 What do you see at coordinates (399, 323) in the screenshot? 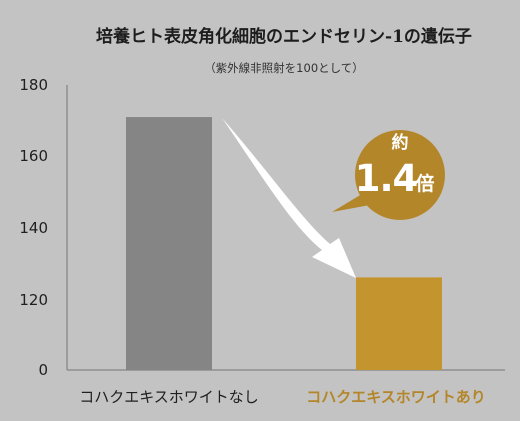
I see `bar-with-extract` at bounding box center [399, 323].